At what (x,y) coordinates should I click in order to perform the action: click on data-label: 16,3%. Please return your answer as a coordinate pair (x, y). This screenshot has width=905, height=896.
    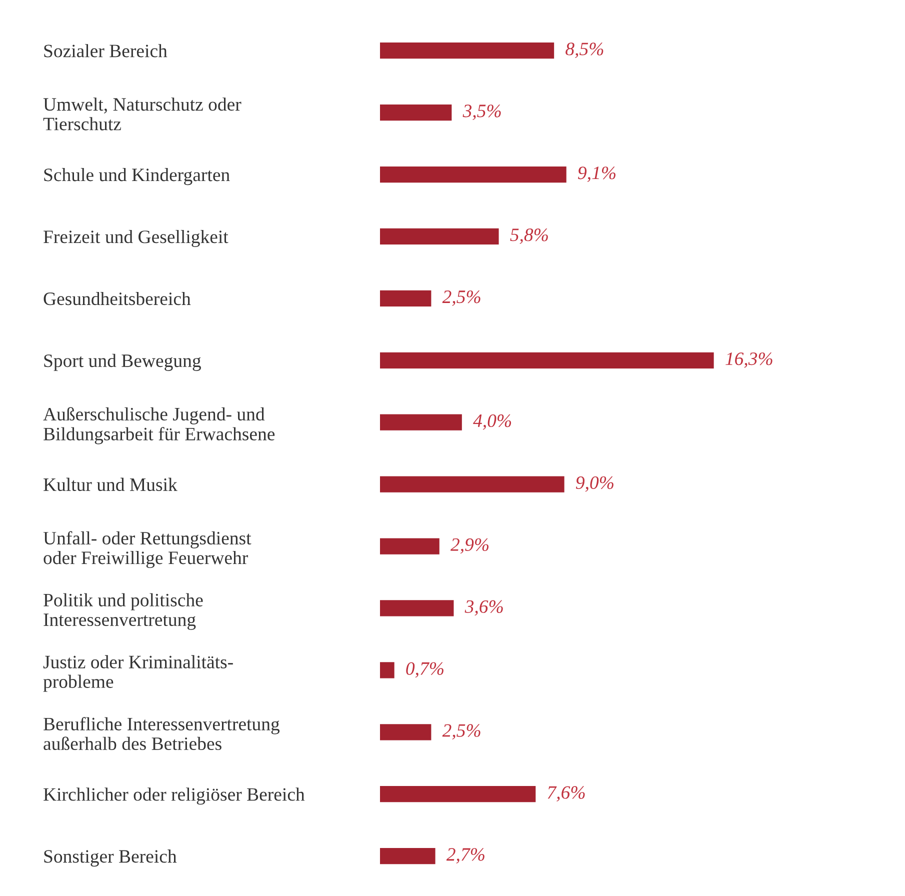
    Looking at the image, I should click on (749, 360).